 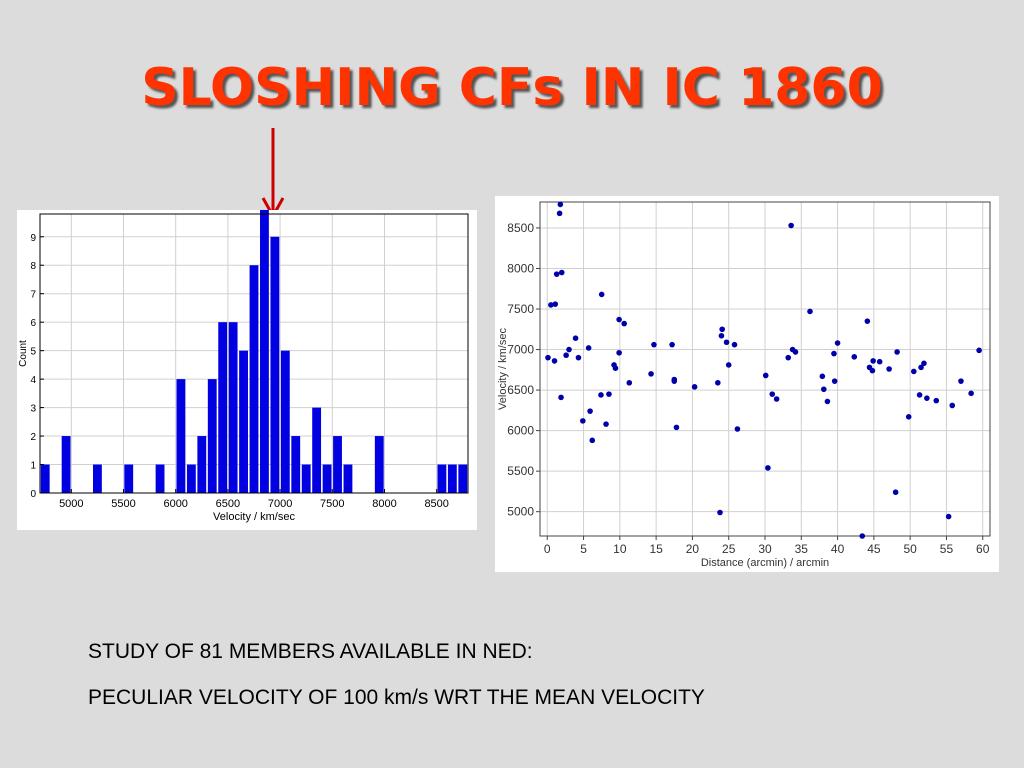 I want to click on y-tick-label: 8500, so click(x=520, y=228).